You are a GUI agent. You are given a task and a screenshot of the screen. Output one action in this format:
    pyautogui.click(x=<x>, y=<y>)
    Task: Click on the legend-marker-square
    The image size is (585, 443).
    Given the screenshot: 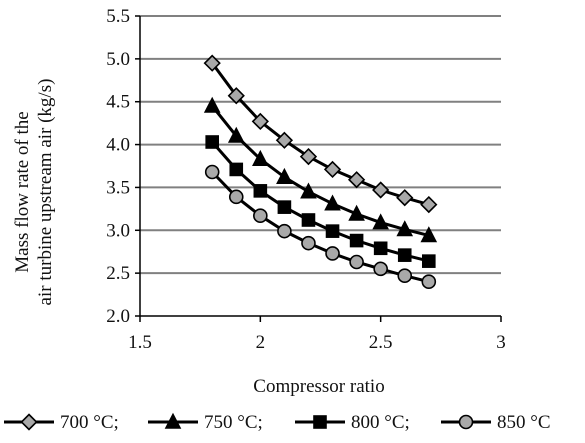 What is the action you would take?
    pyautogui.click(x=320, y=422)
    